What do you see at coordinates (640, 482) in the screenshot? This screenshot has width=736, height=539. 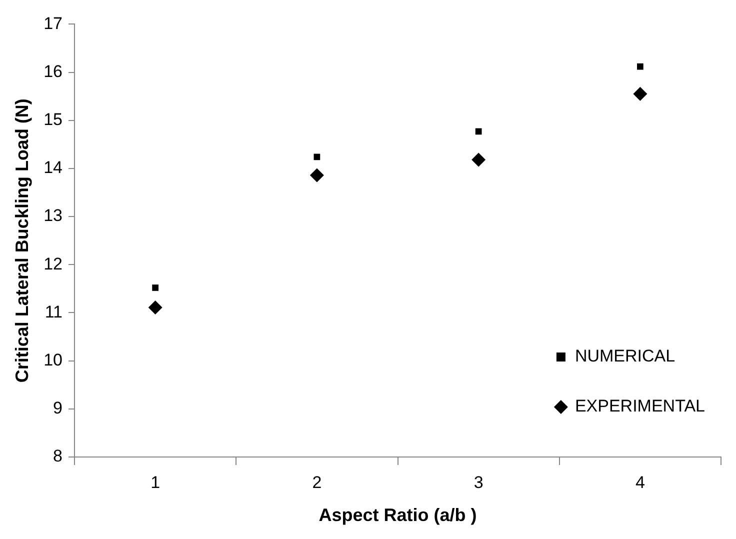 I see `x-tick-label: 4` at bounding box center [640, 482].